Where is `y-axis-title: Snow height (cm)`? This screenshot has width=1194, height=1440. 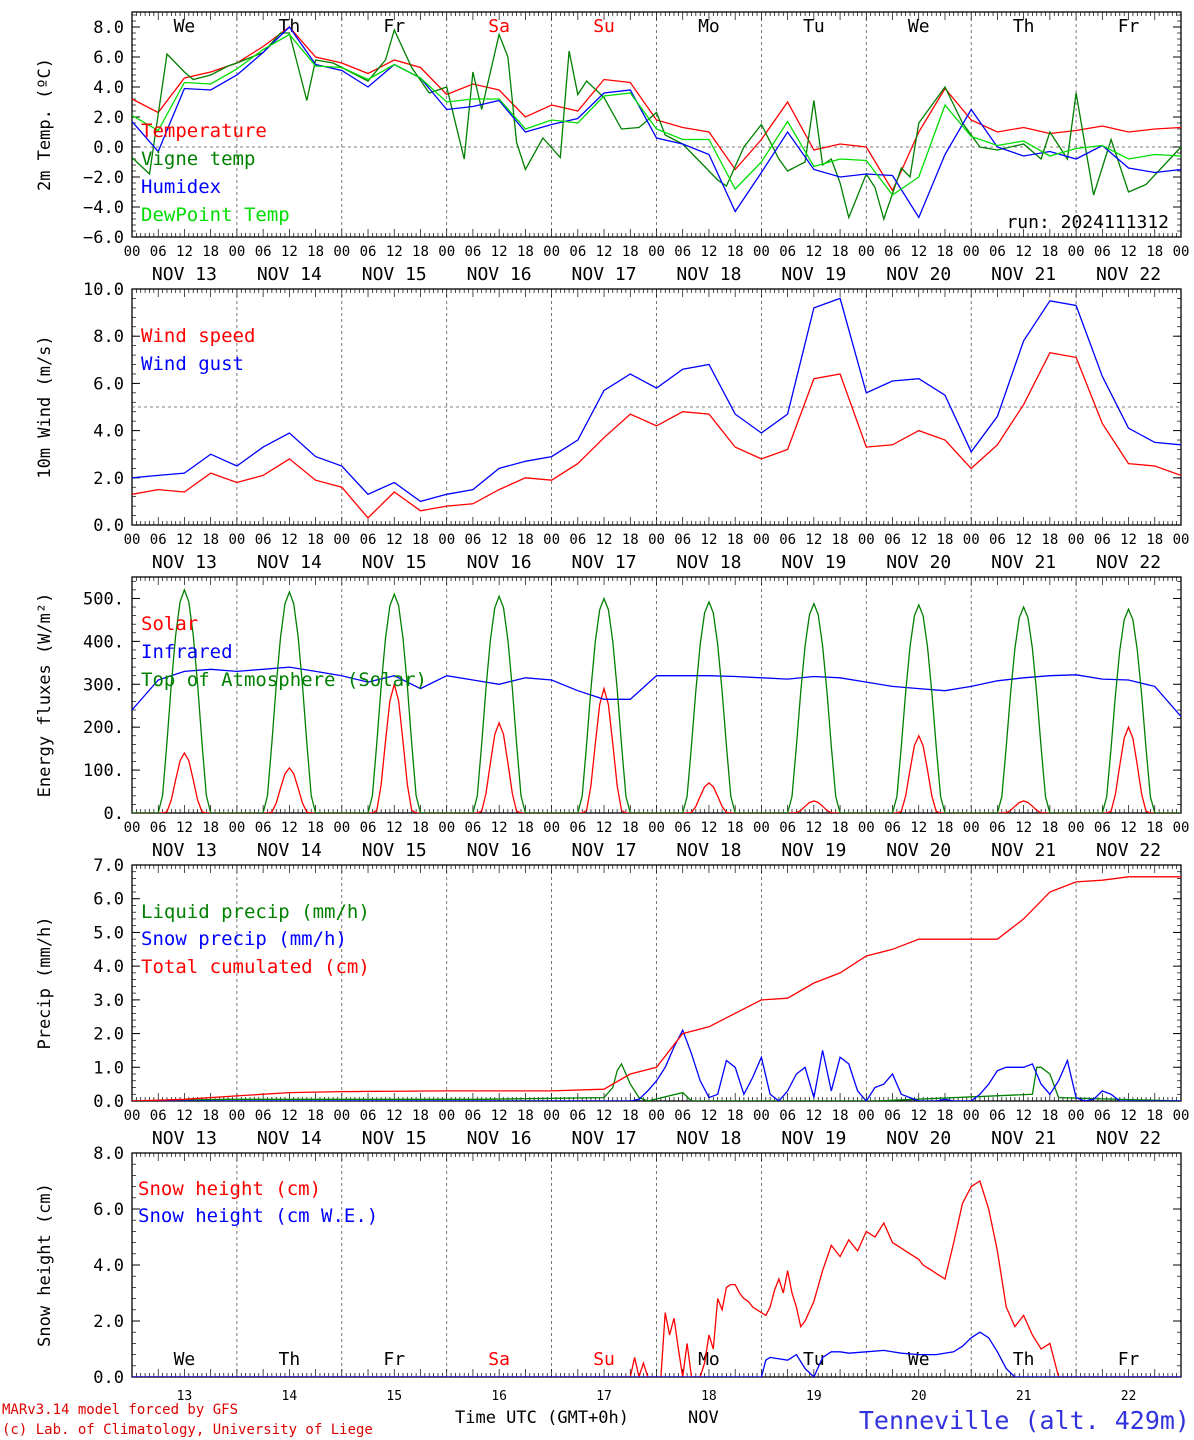 y-axis-title: Snow height (cm) is located at coordinates (45, 1265).